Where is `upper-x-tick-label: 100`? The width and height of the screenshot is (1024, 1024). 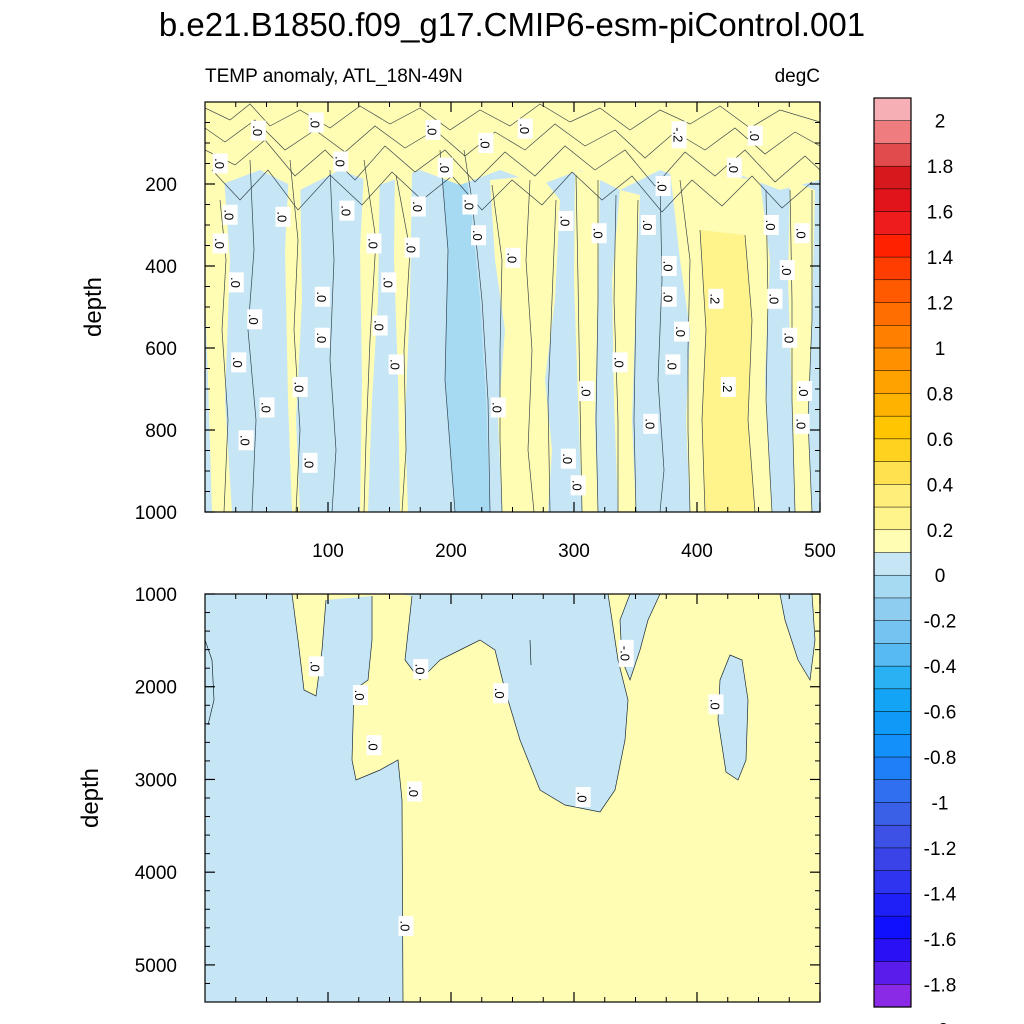 upper-x-tick-label: 100 is located at coordinates (328, 551).